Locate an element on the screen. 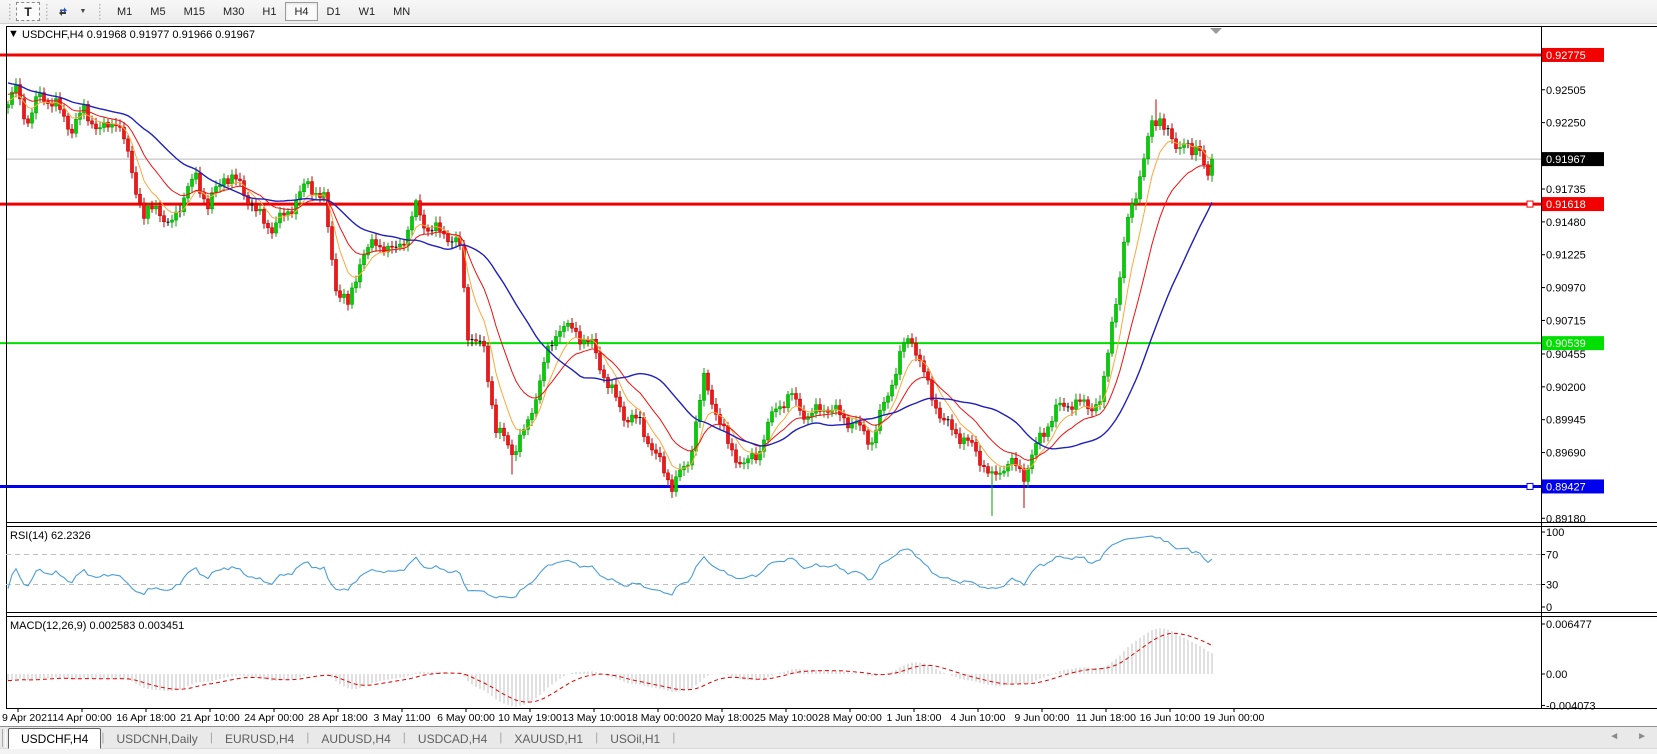 The height and width of the screenshot is (754, 1657). chart-tab-usoil-h1: USOil,H1 is located at coordinates (635, 739).